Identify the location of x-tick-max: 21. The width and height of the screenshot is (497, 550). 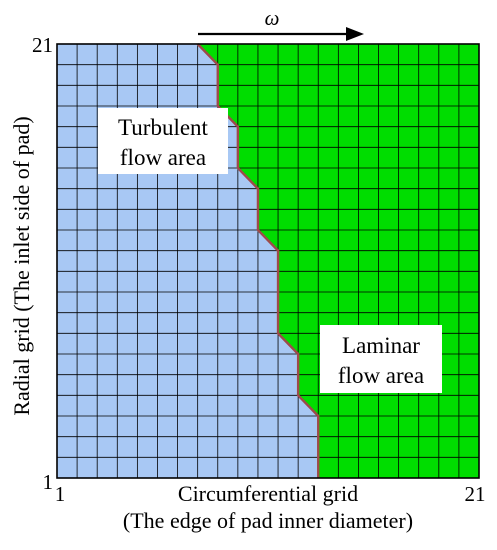
(475, 494).